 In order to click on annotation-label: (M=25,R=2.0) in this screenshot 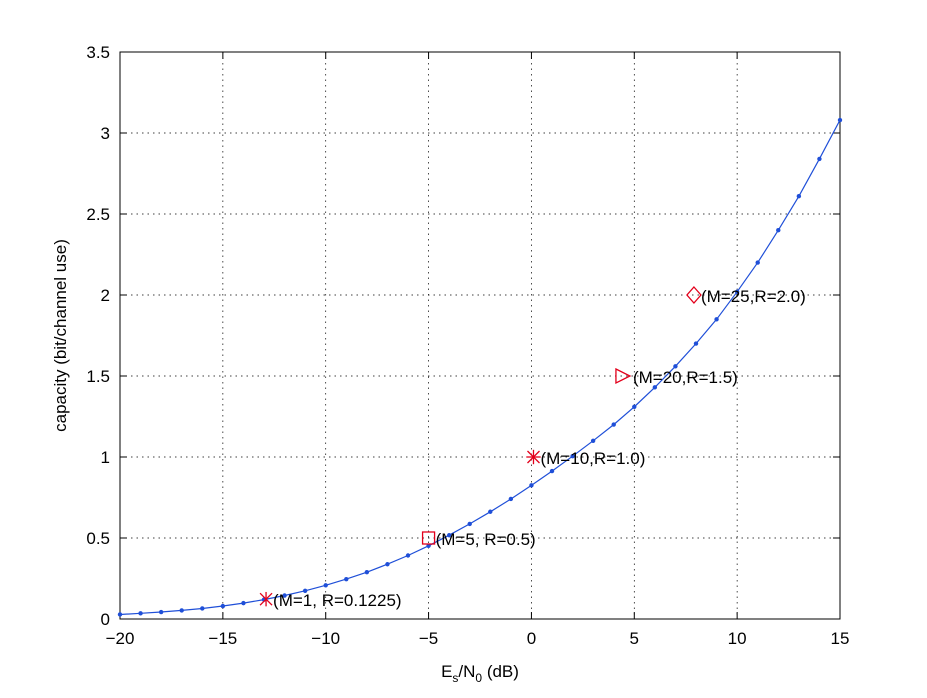, I will do `click(753, 296)`.